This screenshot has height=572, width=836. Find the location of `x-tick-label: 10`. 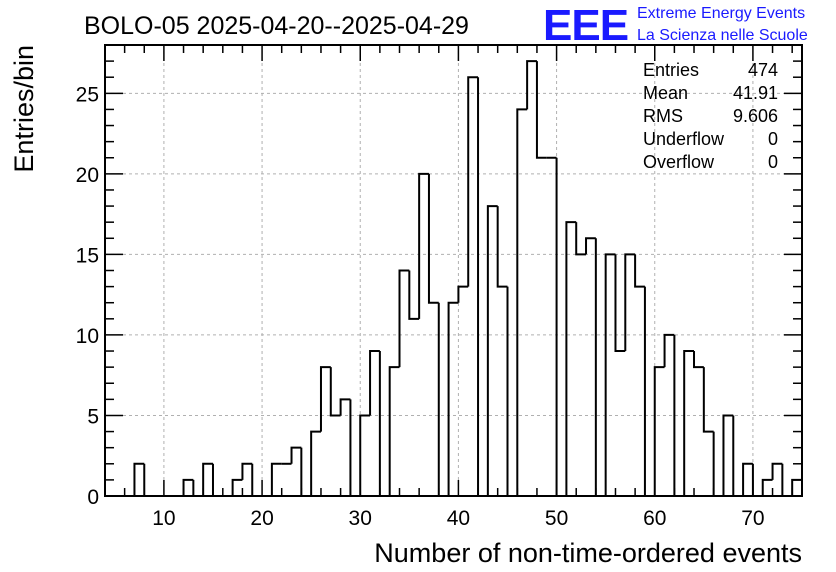

x-tick-label: 10 is located at coordinates (163, 518).